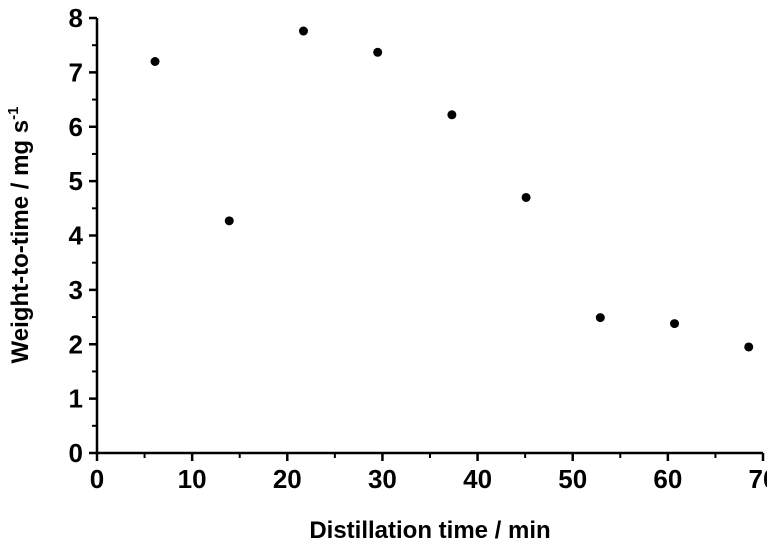 The height and width of the screenshot is (543, 767). Describe the element at coordinates (76, 399) in the screenshot. I see `y-tick-label-1: 1` at that location.